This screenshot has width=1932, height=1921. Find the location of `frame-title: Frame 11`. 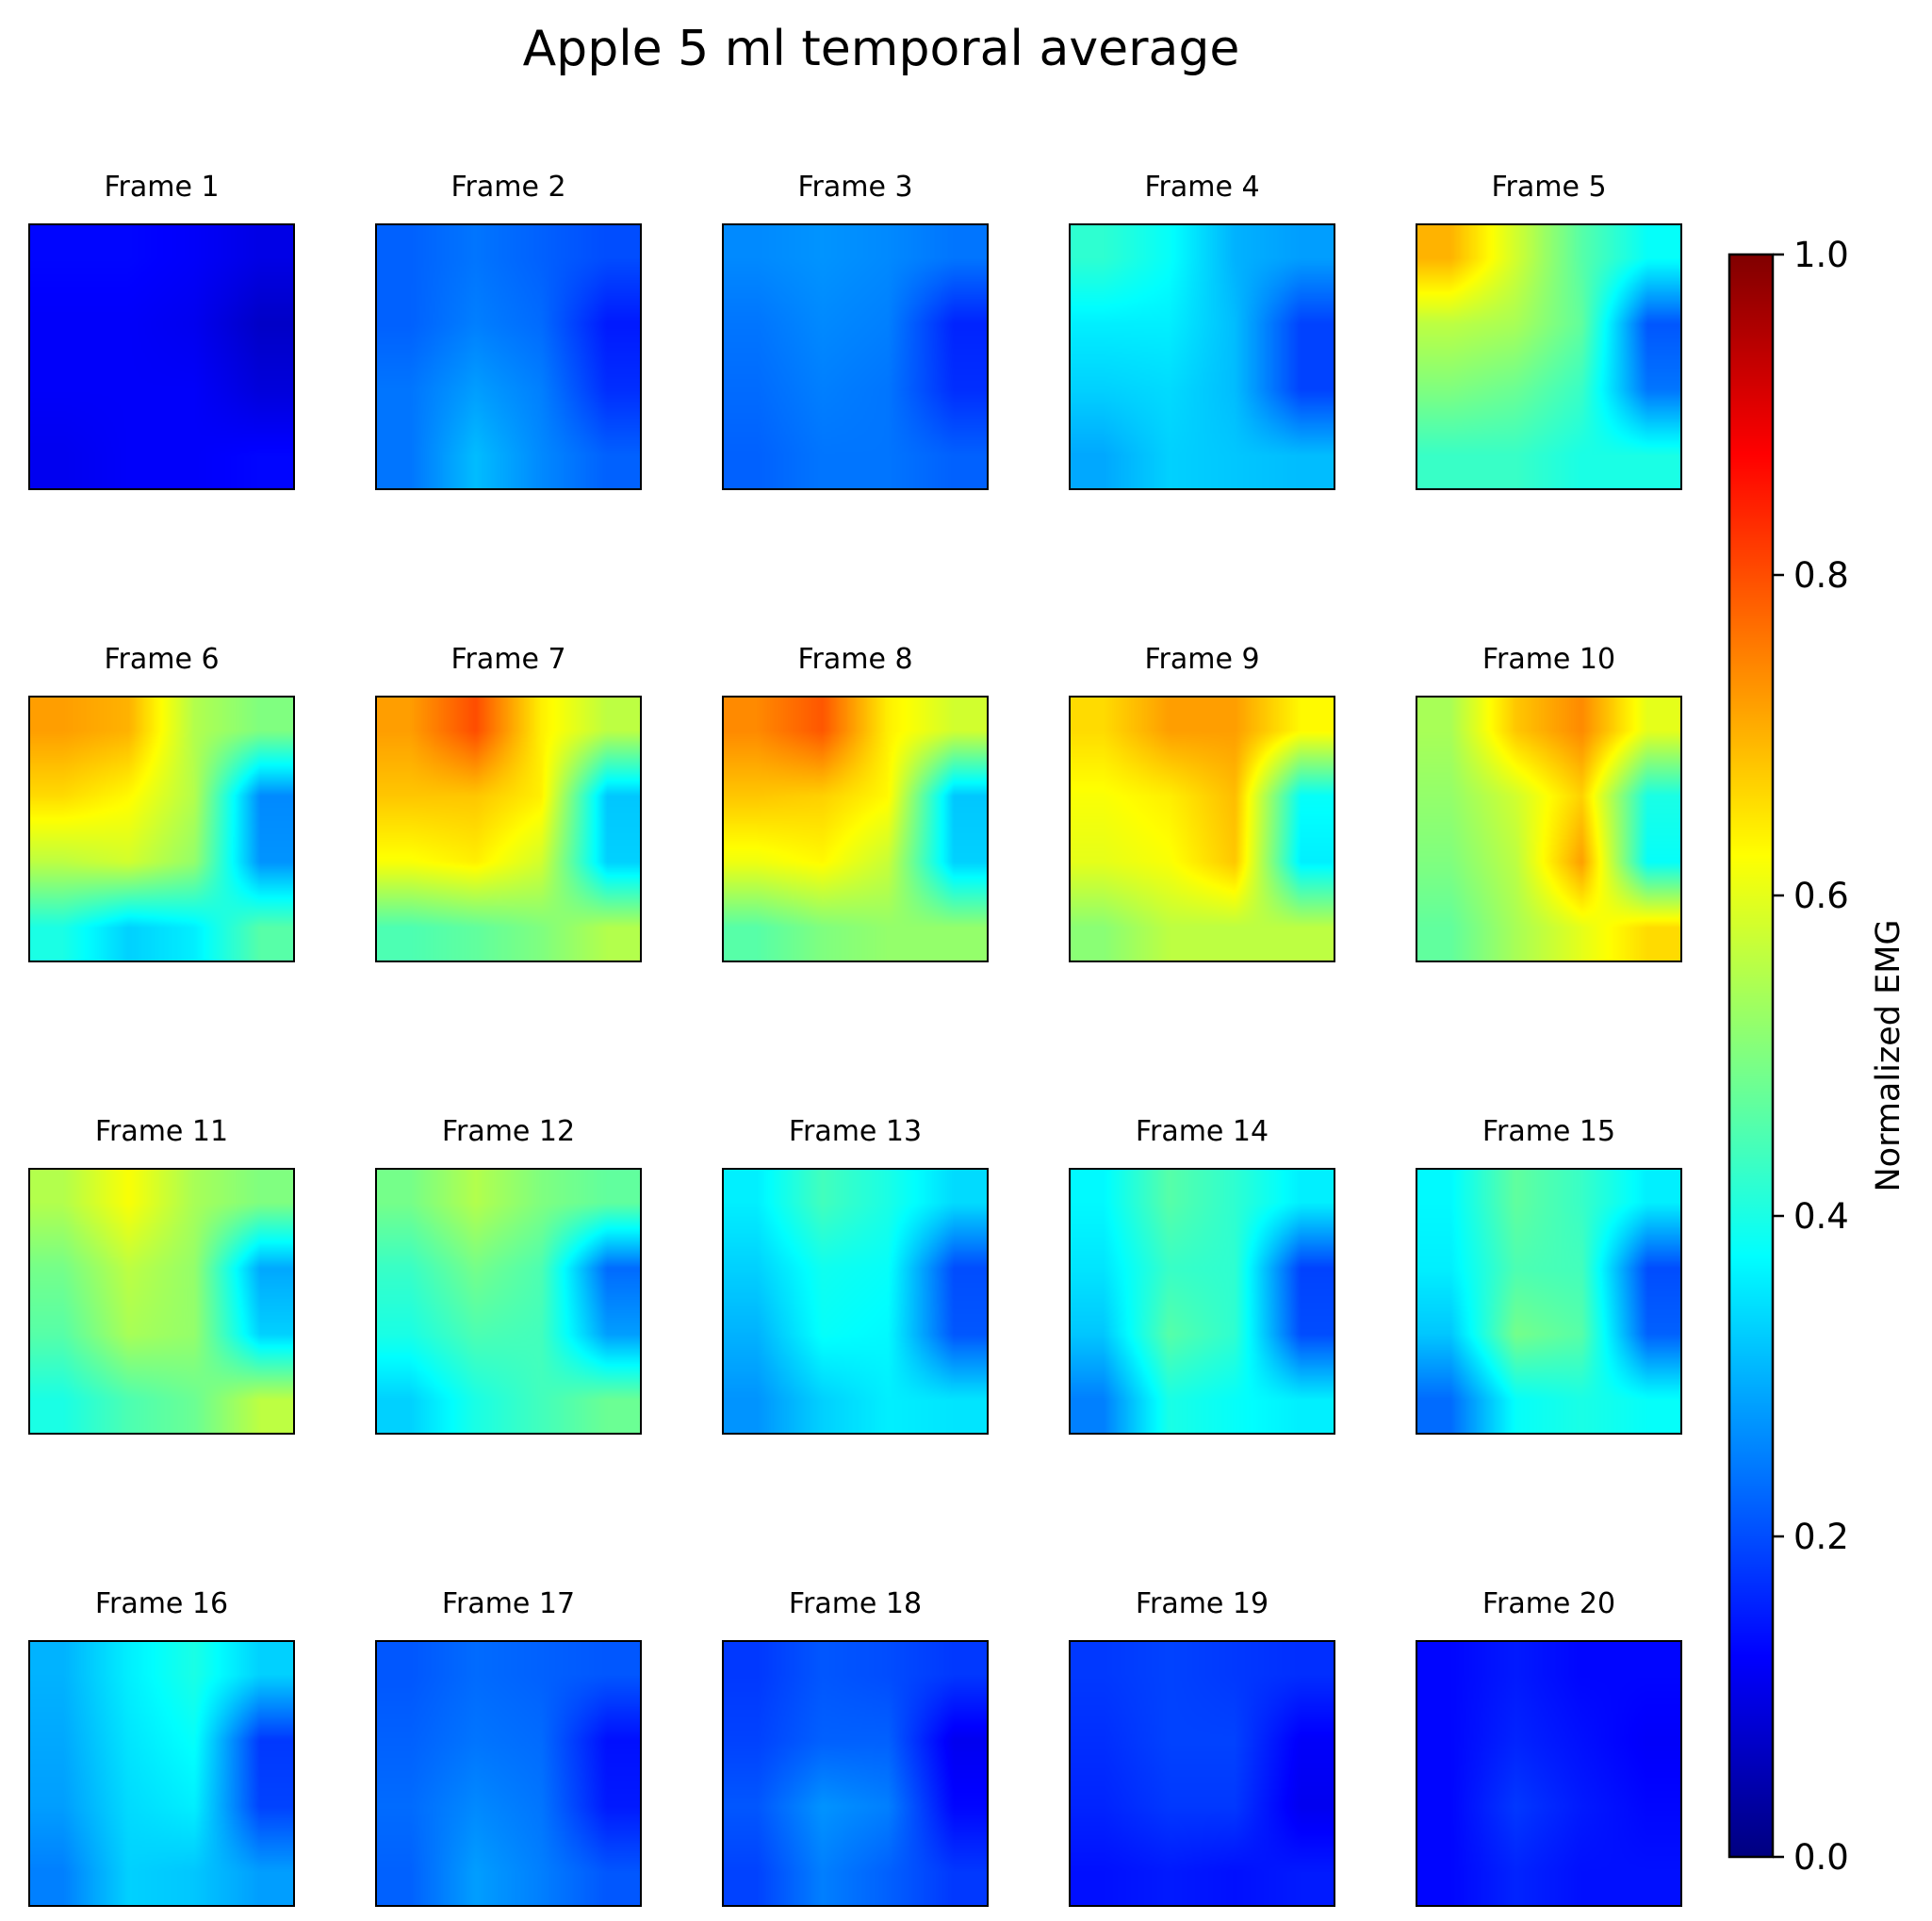

frame-title: Frame 11 is located at coordinates (161, 1132).